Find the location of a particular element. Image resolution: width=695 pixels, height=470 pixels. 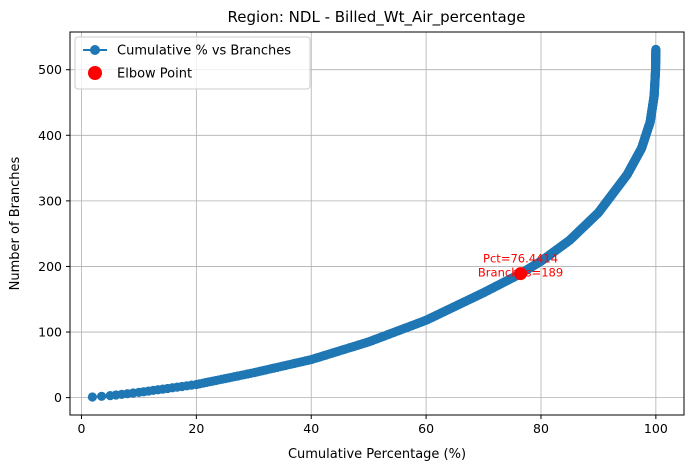

legend-line-marker is located at coordinates (95, 50).